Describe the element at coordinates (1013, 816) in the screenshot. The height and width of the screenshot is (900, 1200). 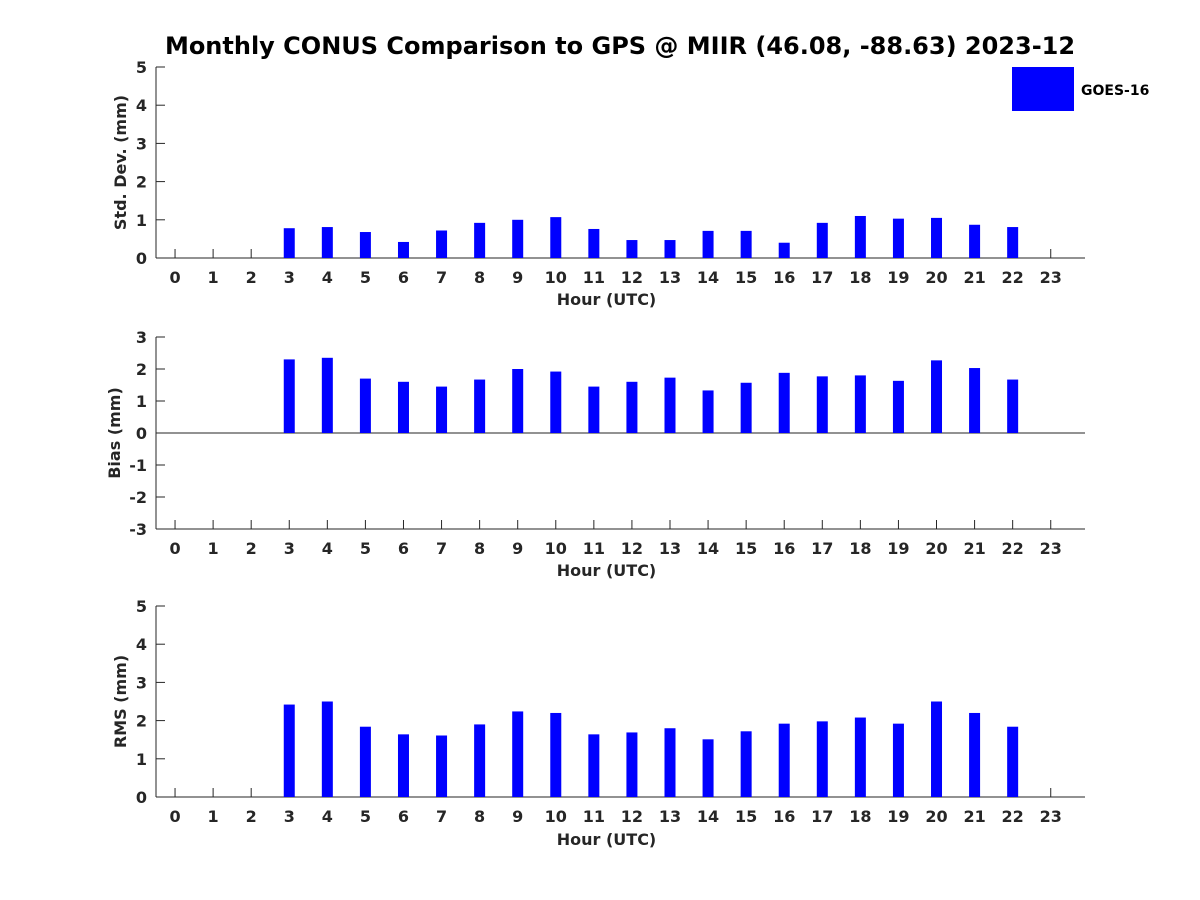
I see `x-tick-label: 22` at that location.